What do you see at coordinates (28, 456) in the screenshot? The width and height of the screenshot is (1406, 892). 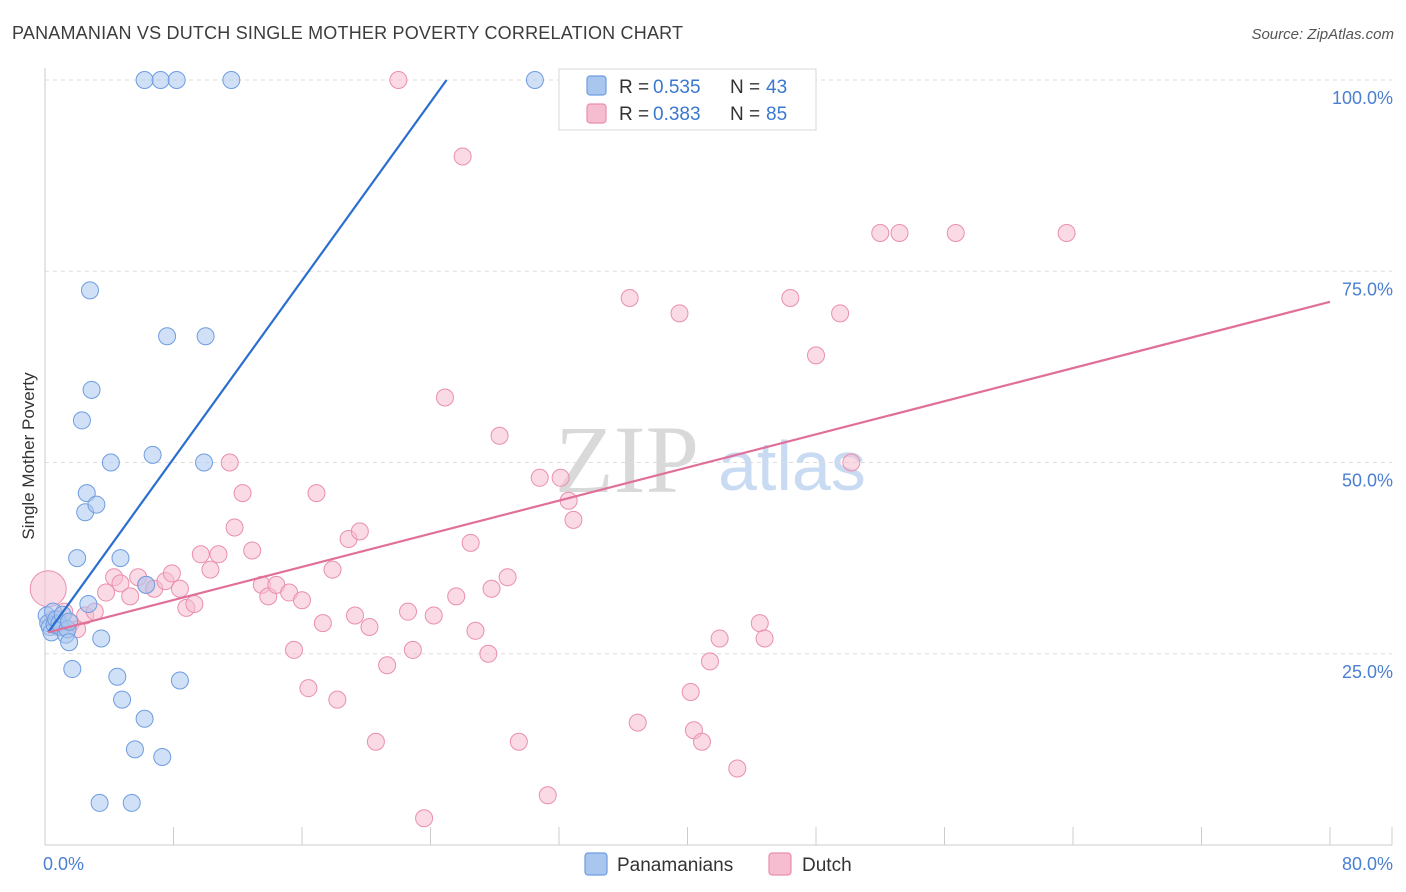 I see `y-axis-title: Single Mother Poverty` at bounding box center [28, 456].